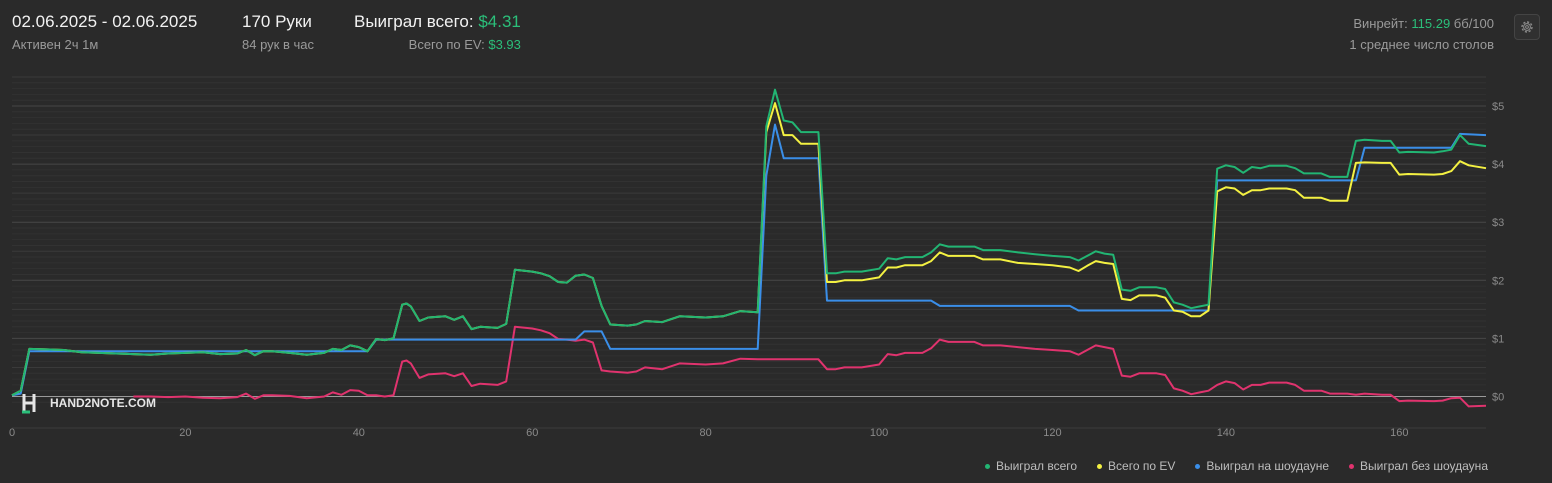 The height and width of the screenshot is (483, 1552). I want to click on hand2note-logo: HAND2NOTE.COM, so click(89, 403).